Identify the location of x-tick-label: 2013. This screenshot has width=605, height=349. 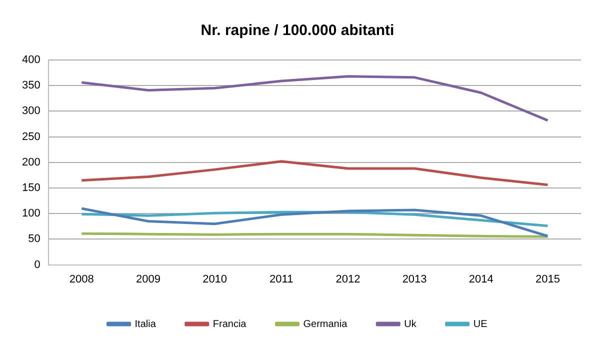
(414, 279).